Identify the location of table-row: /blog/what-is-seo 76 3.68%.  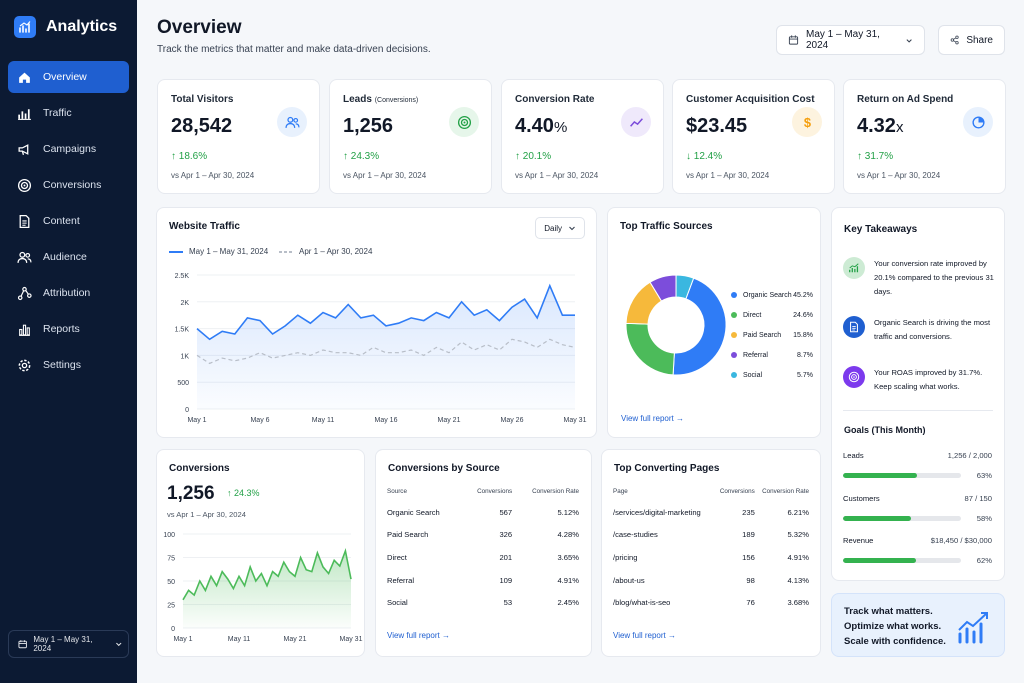
(711, 602).